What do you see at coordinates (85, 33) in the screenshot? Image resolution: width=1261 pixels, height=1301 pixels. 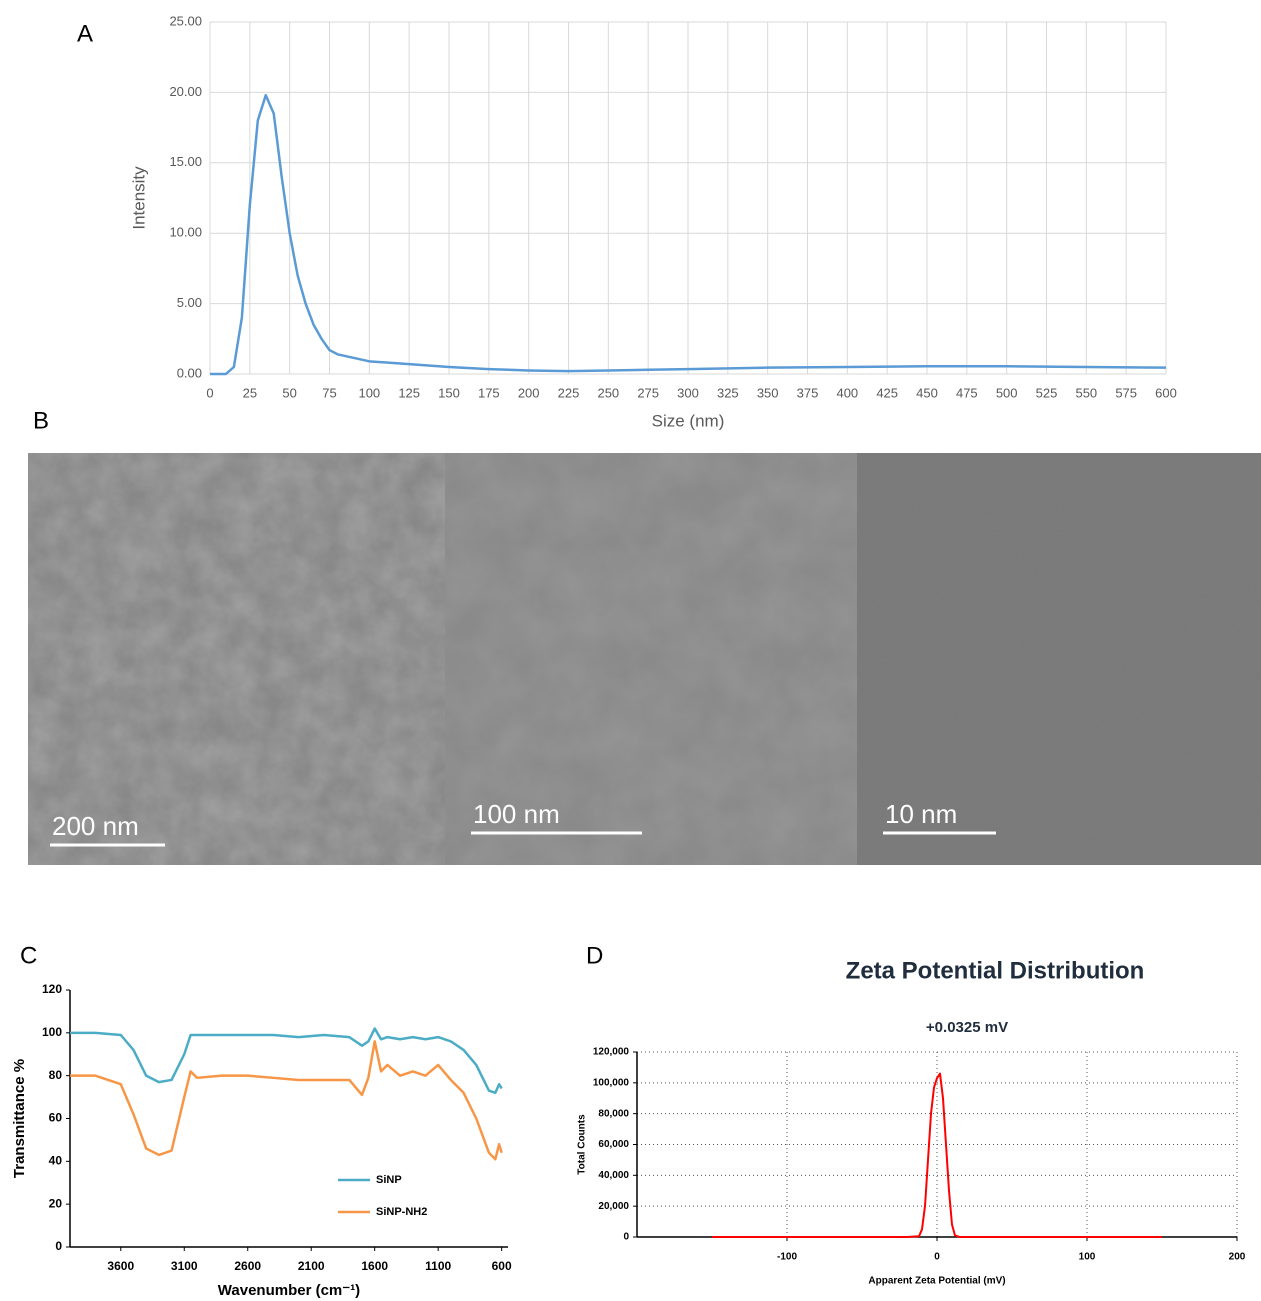 I see `panel-label: A` at bounding box center [85, 33].